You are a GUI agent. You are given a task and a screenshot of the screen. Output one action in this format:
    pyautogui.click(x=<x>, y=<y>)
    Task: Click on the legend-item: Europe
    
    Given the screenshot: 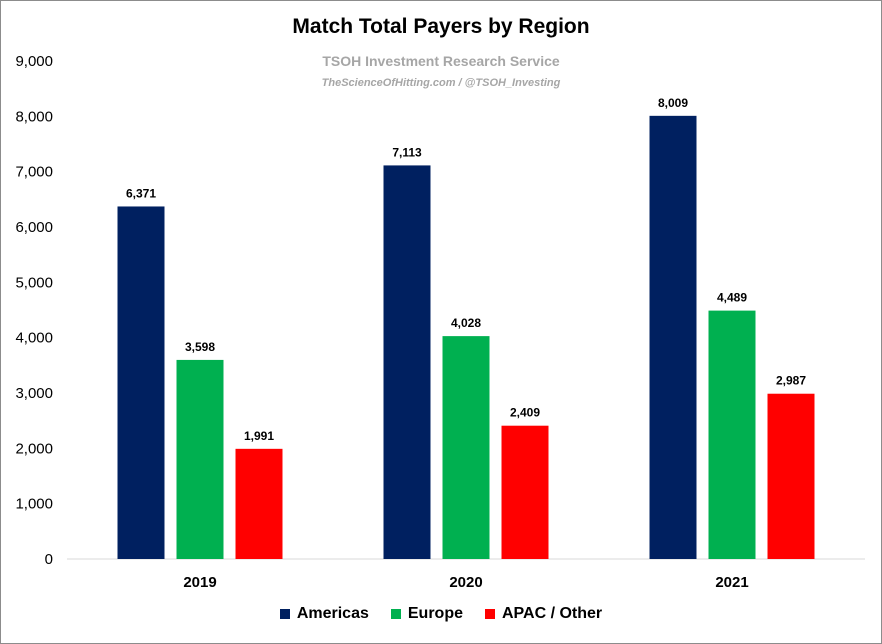 What is the action you would take?
    pyautogui.click(x=426, y=614)
    